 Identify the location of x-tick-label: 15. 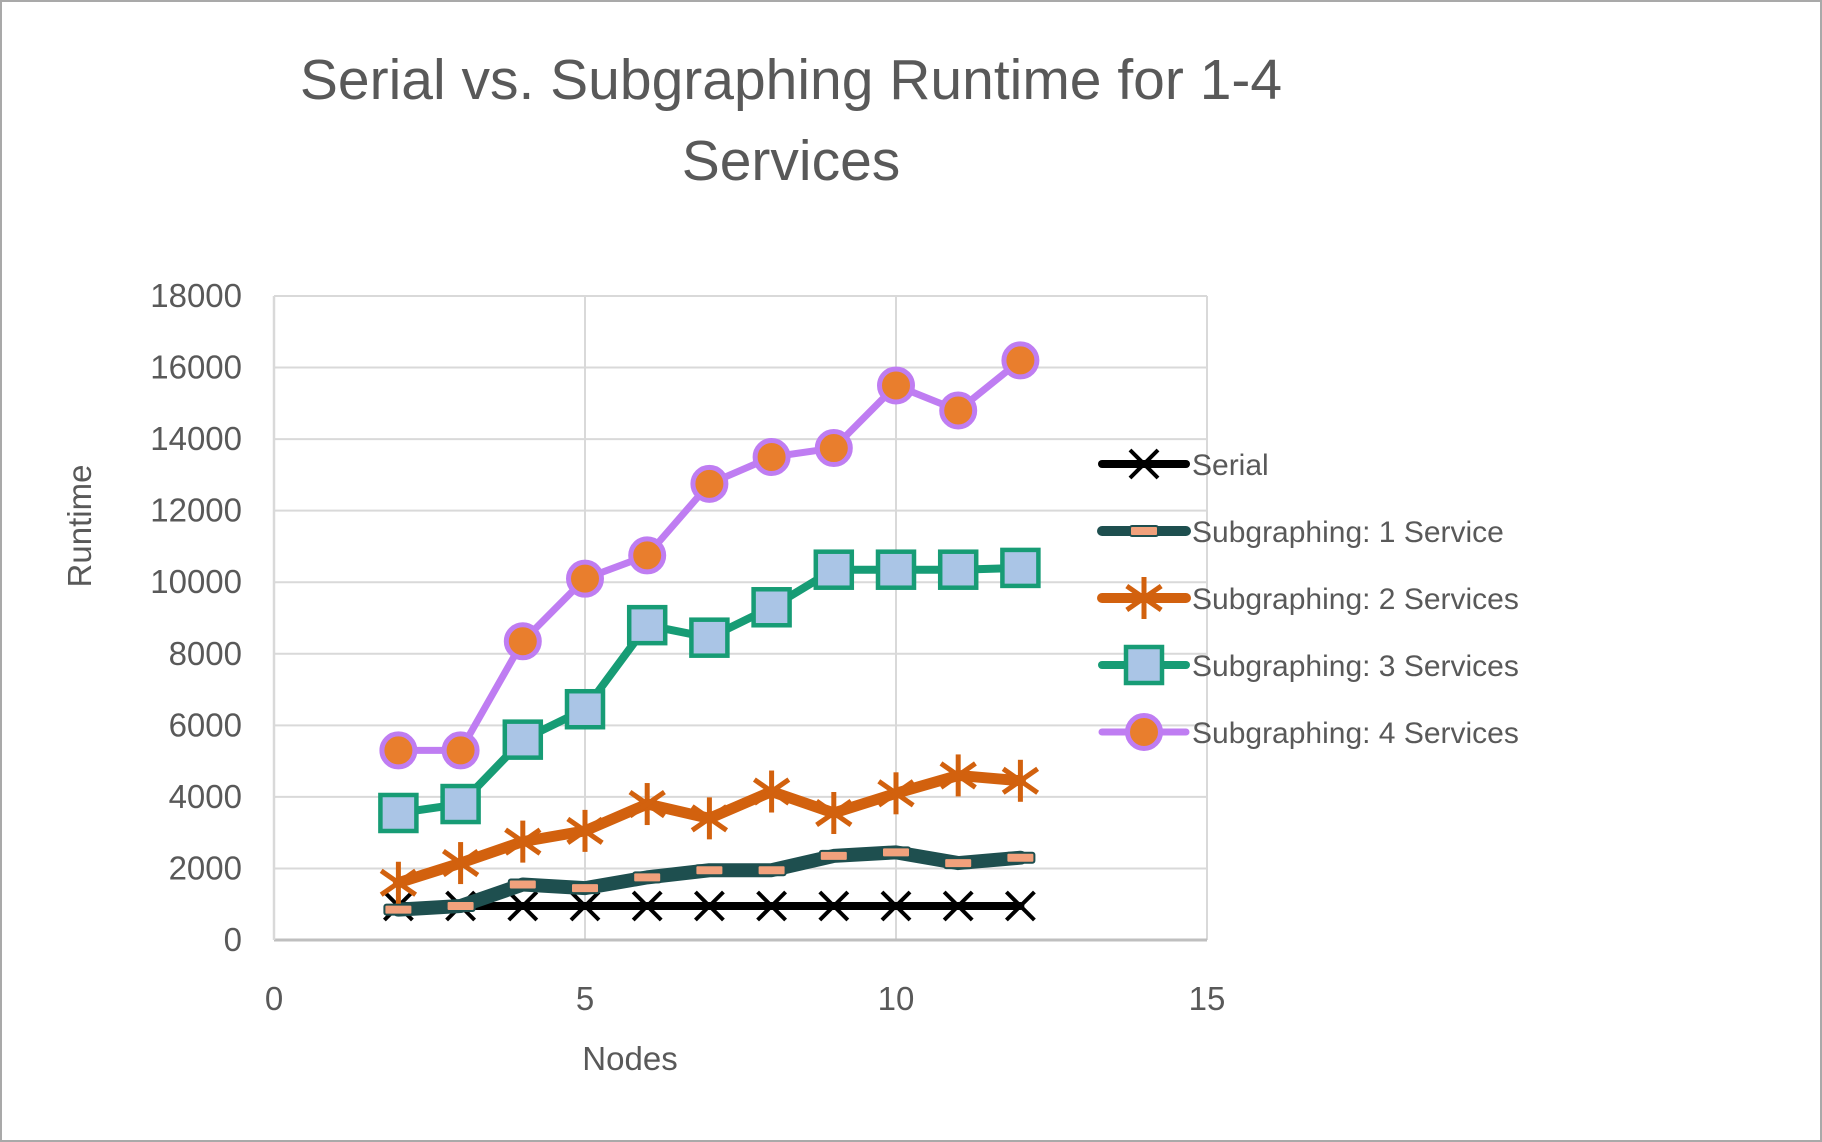
(1207, 998).